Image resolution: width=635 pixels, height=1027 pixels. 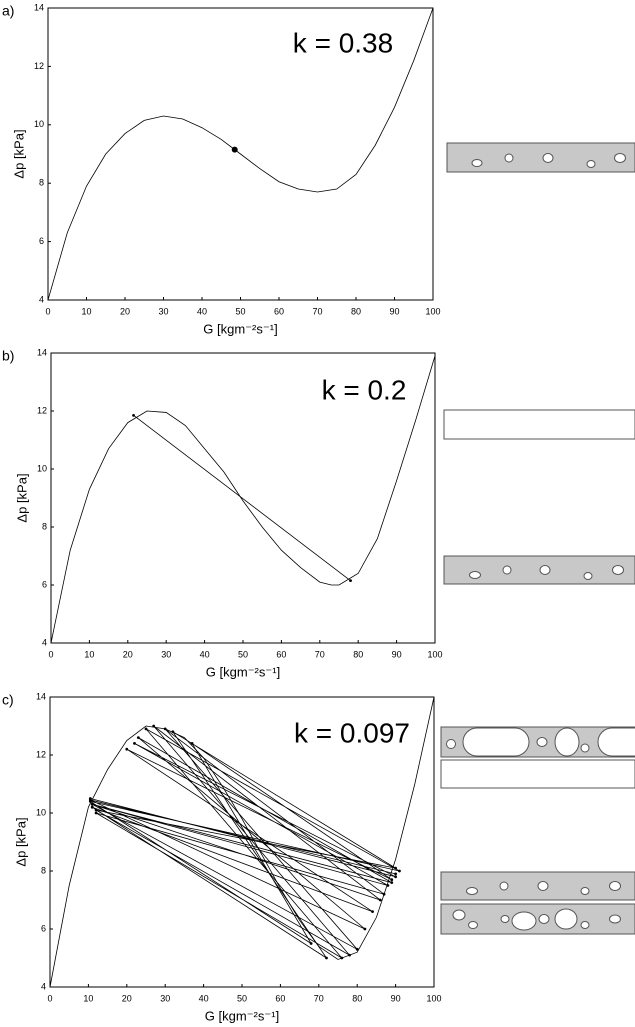 I want to click on curve, so click(x=242, y=498).